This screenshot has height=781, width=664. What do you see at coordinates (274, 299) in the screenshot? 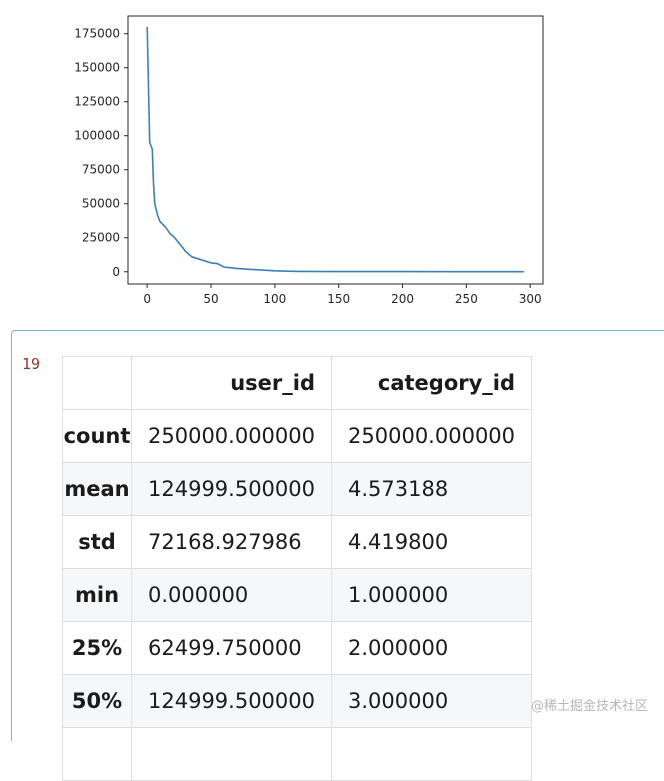
I see `x-tick-label: 100` at bounding box center [274, 299].